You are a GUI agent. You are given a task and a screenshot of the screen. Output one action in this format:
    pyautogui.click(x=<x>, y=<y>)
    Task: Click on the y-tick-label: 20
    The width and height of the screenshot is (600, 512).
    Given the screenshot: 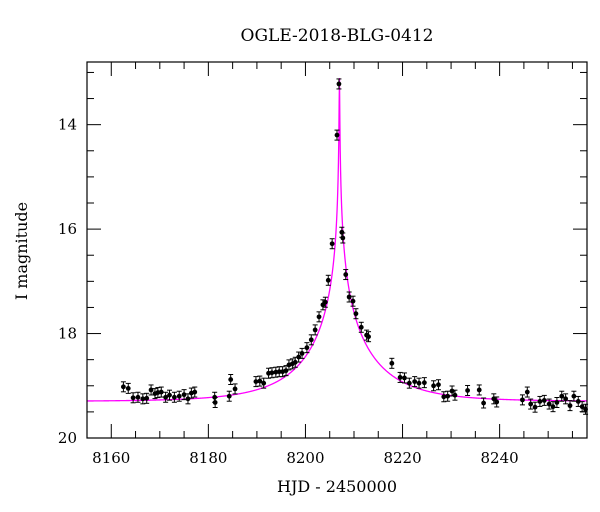 What is the action you would take?
    pyautogui.click(x=67, y=438)
    